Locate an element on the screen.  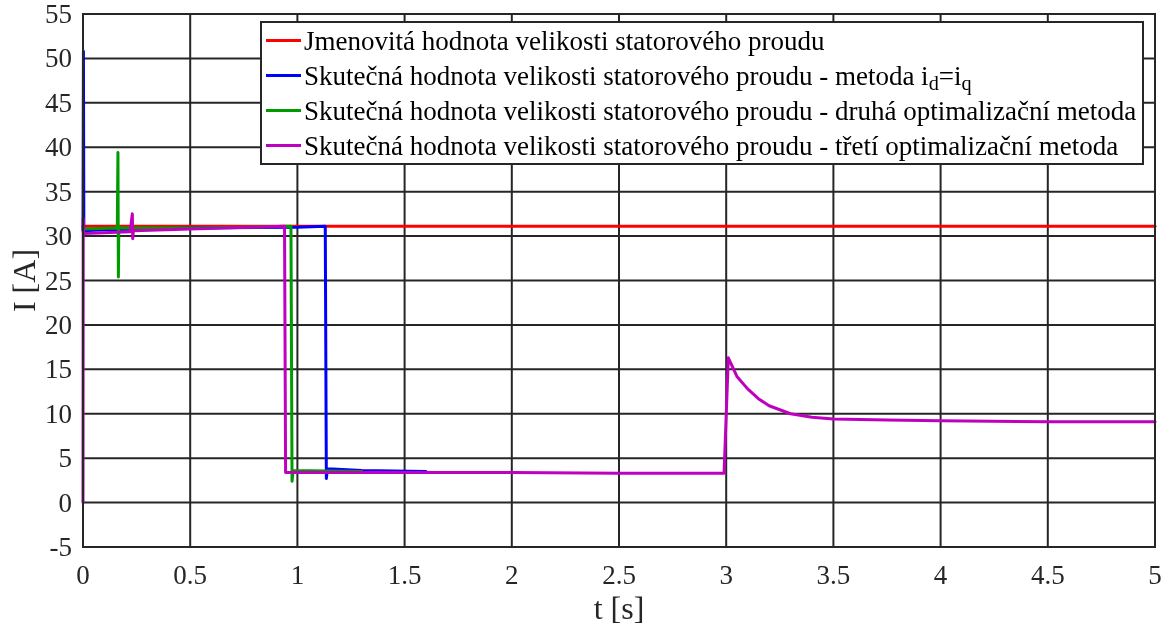
x-axis-title: t [s] is located at coordinates (619, 608).